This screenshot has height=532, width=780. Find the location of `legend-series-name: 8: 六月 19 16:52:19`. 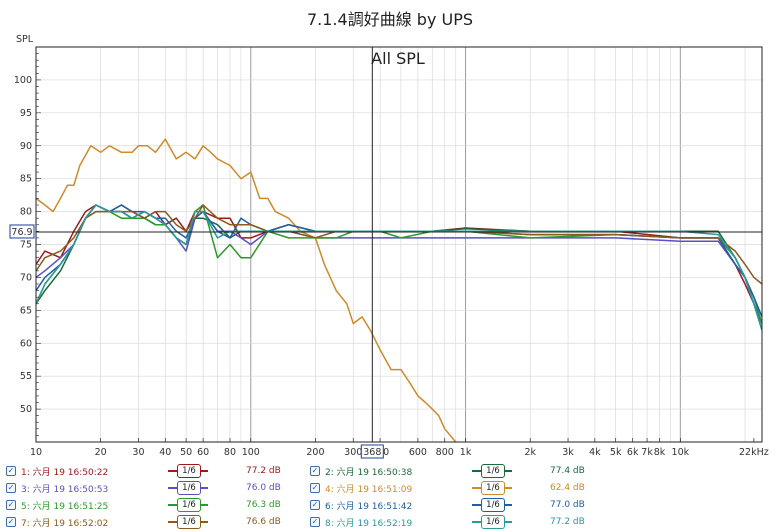

legend-series-name: 8: 六月 19 16:52:19 is located at coordinates (369, 523).